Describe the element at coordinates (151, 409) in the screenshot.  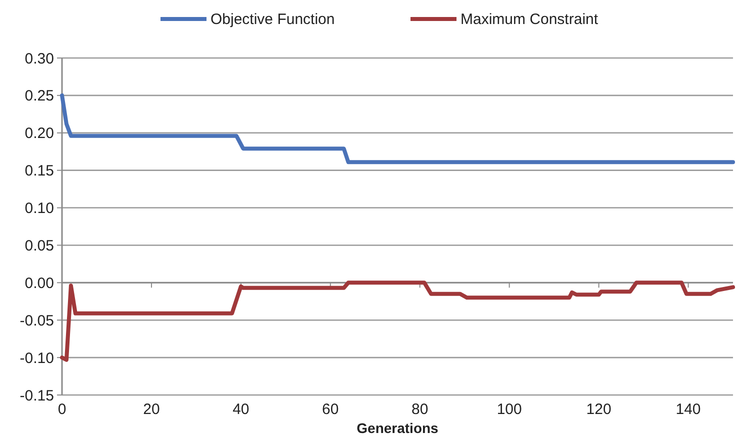
I see `x-tick-label: 20` at that location.